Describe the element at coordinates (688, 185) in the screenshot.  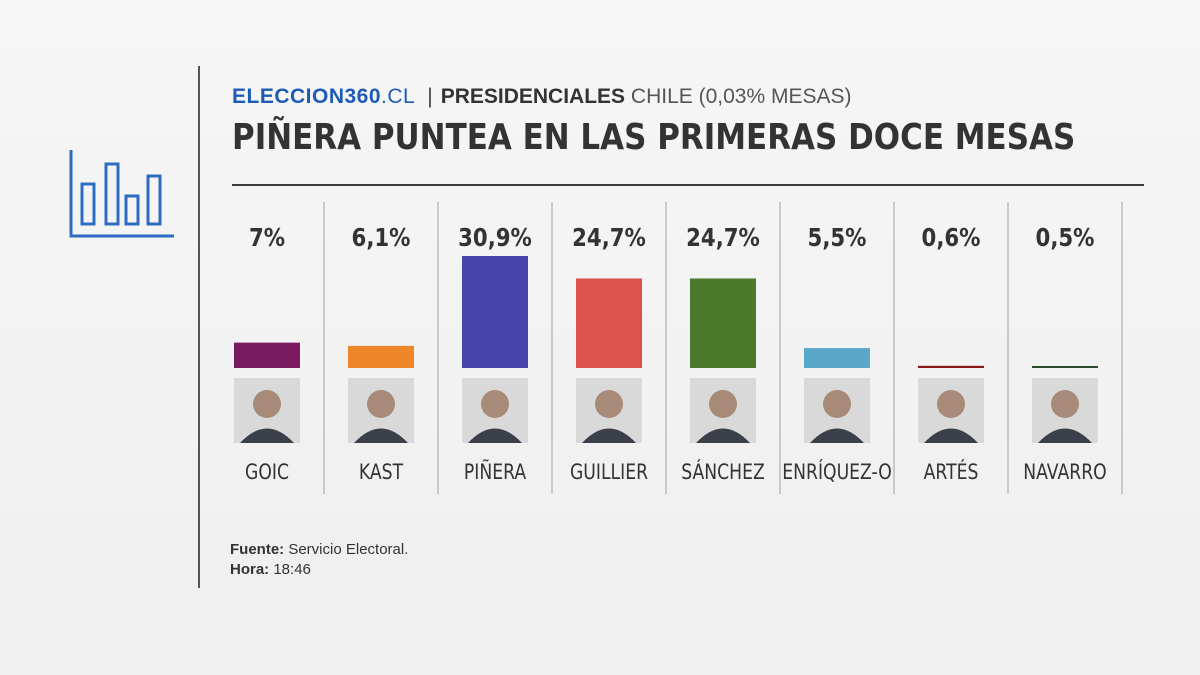
I see `title-rule` at that location.